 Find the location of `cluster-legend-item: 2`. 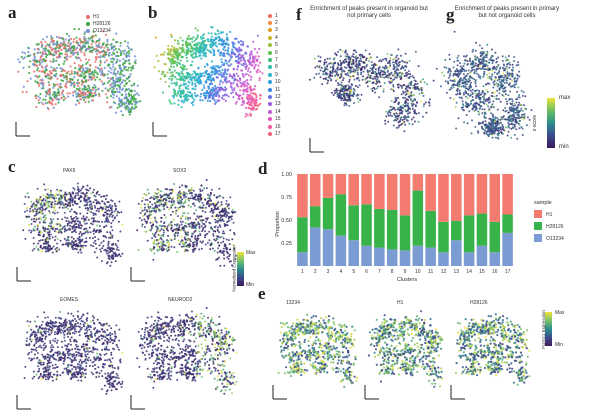

cluster-legend-item: 2 is located at coordinates (274, 22).